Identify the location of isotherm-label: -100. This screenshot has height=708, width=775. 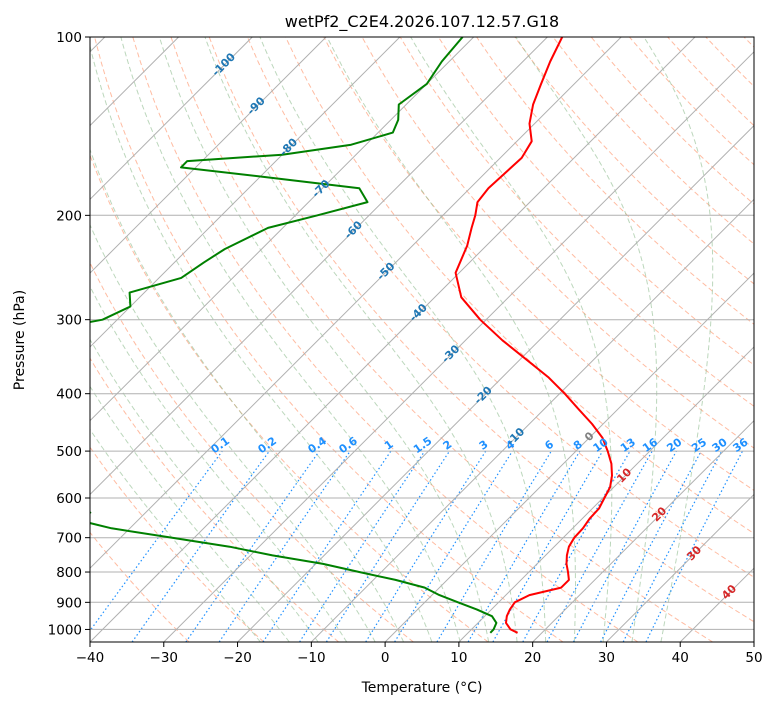
(223, 64).